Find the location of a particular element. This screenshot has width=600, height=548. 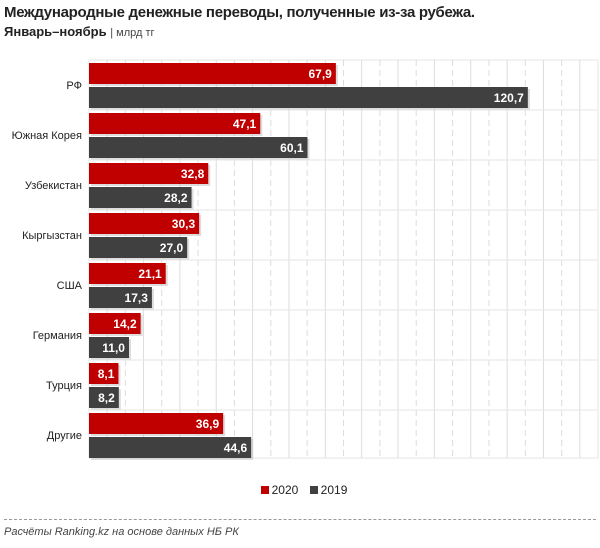

data-label-2019: 28,2 is located at coordinates (176, 198).